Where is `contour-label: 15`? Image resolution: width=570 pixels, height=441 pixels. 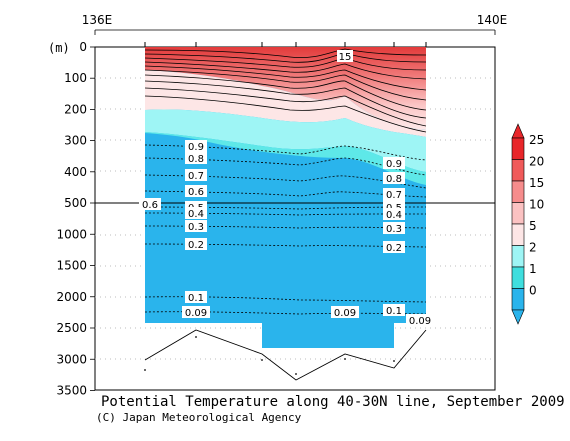 contour-label: 15 is located at coordinates (345, 57).